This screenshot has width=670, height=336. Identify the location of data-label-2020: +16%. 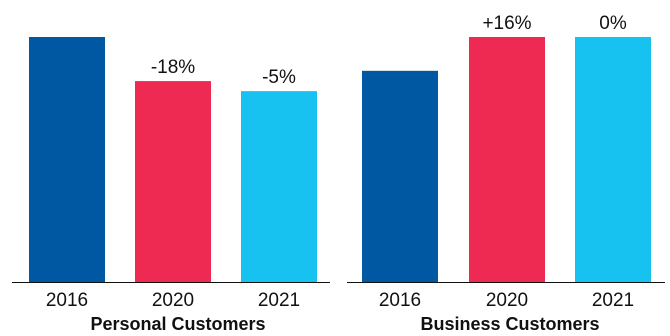
(506, 23).